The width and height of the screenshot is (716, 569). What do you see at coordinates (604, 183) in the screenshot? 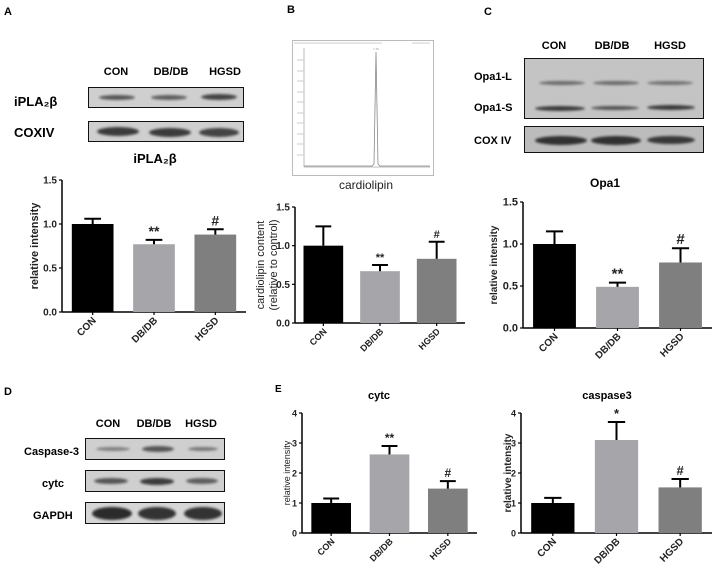
I see `chart-title: Opa1` at bounding box center [604, 183].